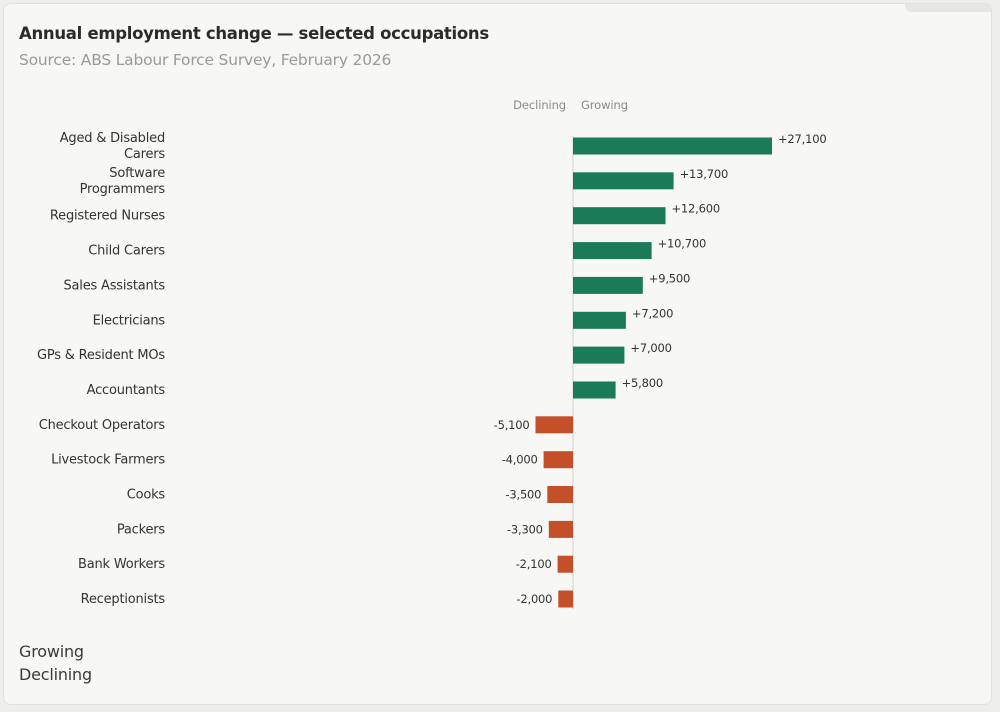 The height and width of the screenshot is (712, 1000). Describe the element at coordinates (126, 390) in the screenshot. I see `category-label: Accountants` at that location.